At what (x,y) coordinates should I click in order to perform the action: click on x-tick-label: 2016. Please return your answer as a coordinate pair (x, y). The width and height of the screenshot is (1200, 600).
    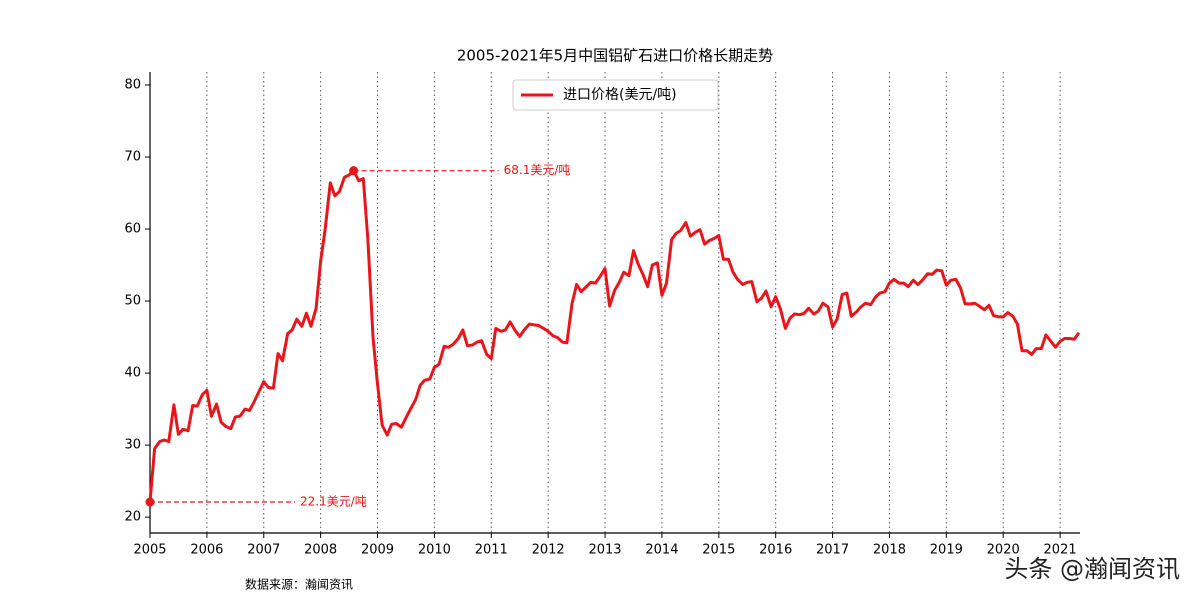
    Looking at the image, I should click on (775, 550).